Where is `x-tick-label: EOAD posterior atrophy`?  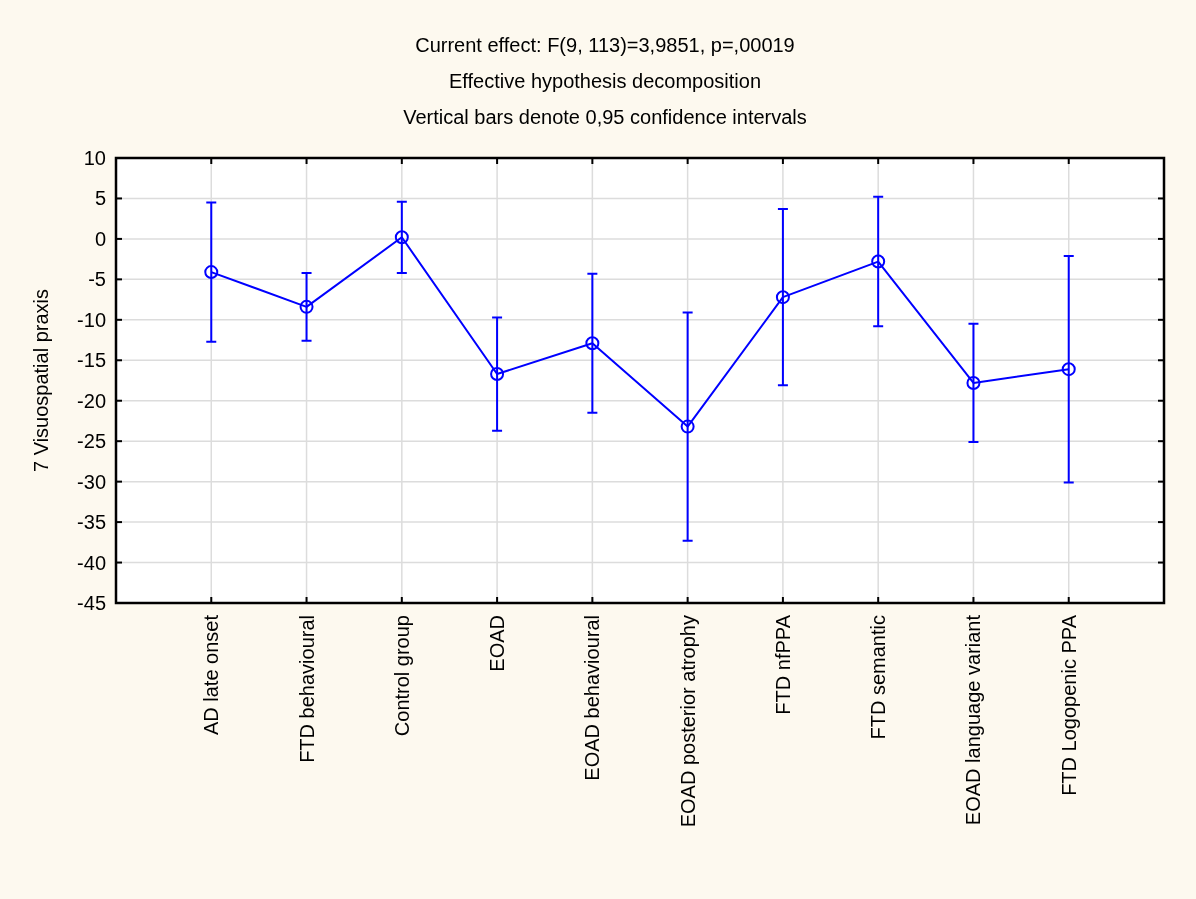 x-tick-label: EOAD posterior atrophy is located at coordinates (687, 721).